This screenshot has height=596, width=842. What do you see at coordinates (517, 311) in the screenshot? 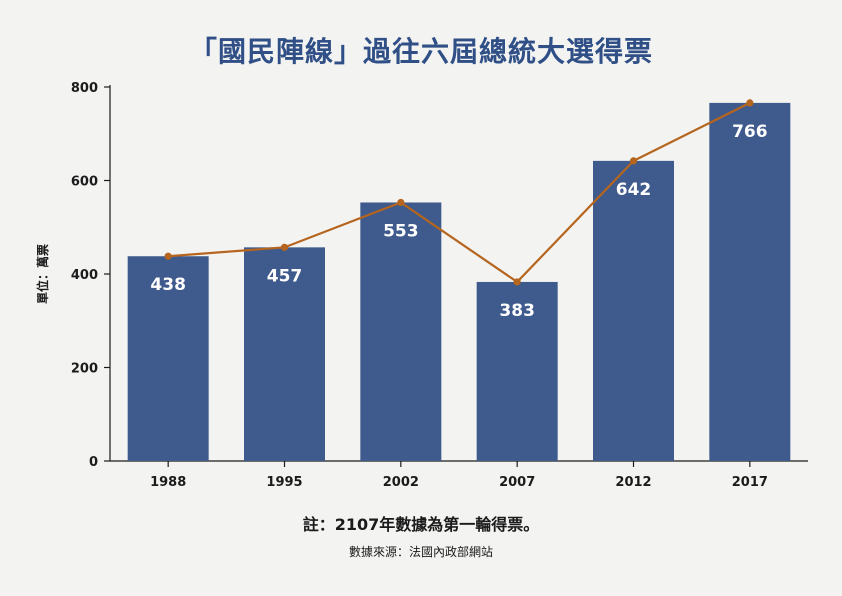
I see `data-label: 383` at bounding box center [517, 311].